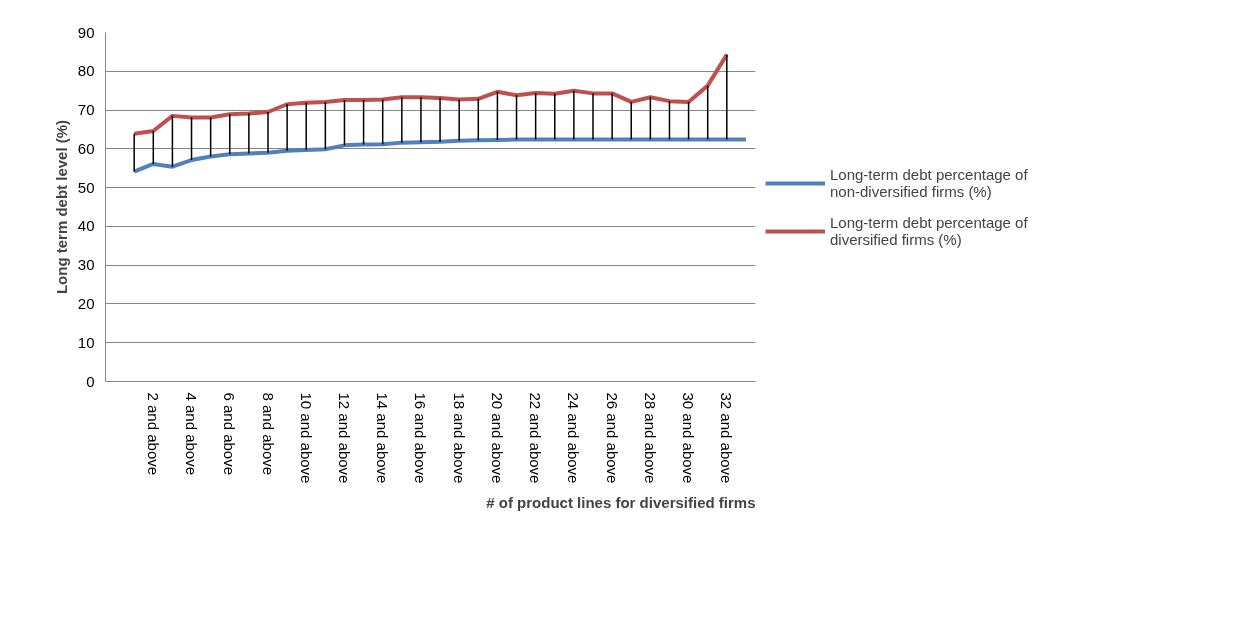 This screenshot has width=1256, height=636. I want to click on x-tick-label: 14 and above, so click(383, 438).